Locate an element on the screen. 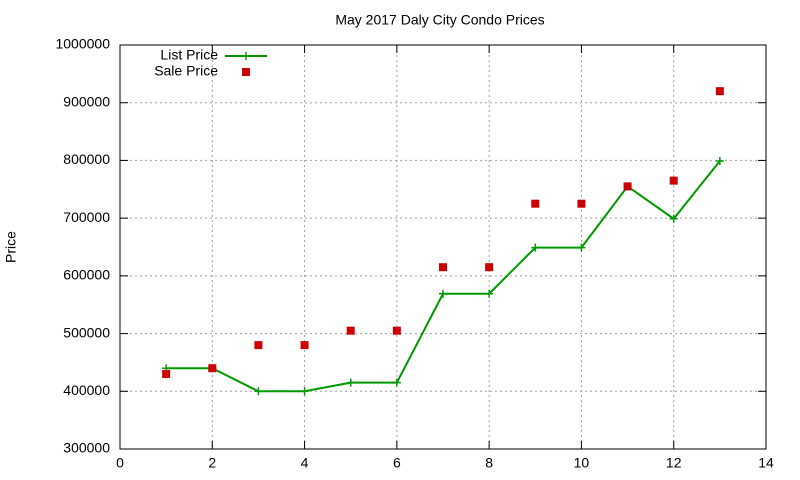 Image resolution: width=800 pixels, height=480 pixels. y-axis-label: Price is located at coordinates (11, 247).